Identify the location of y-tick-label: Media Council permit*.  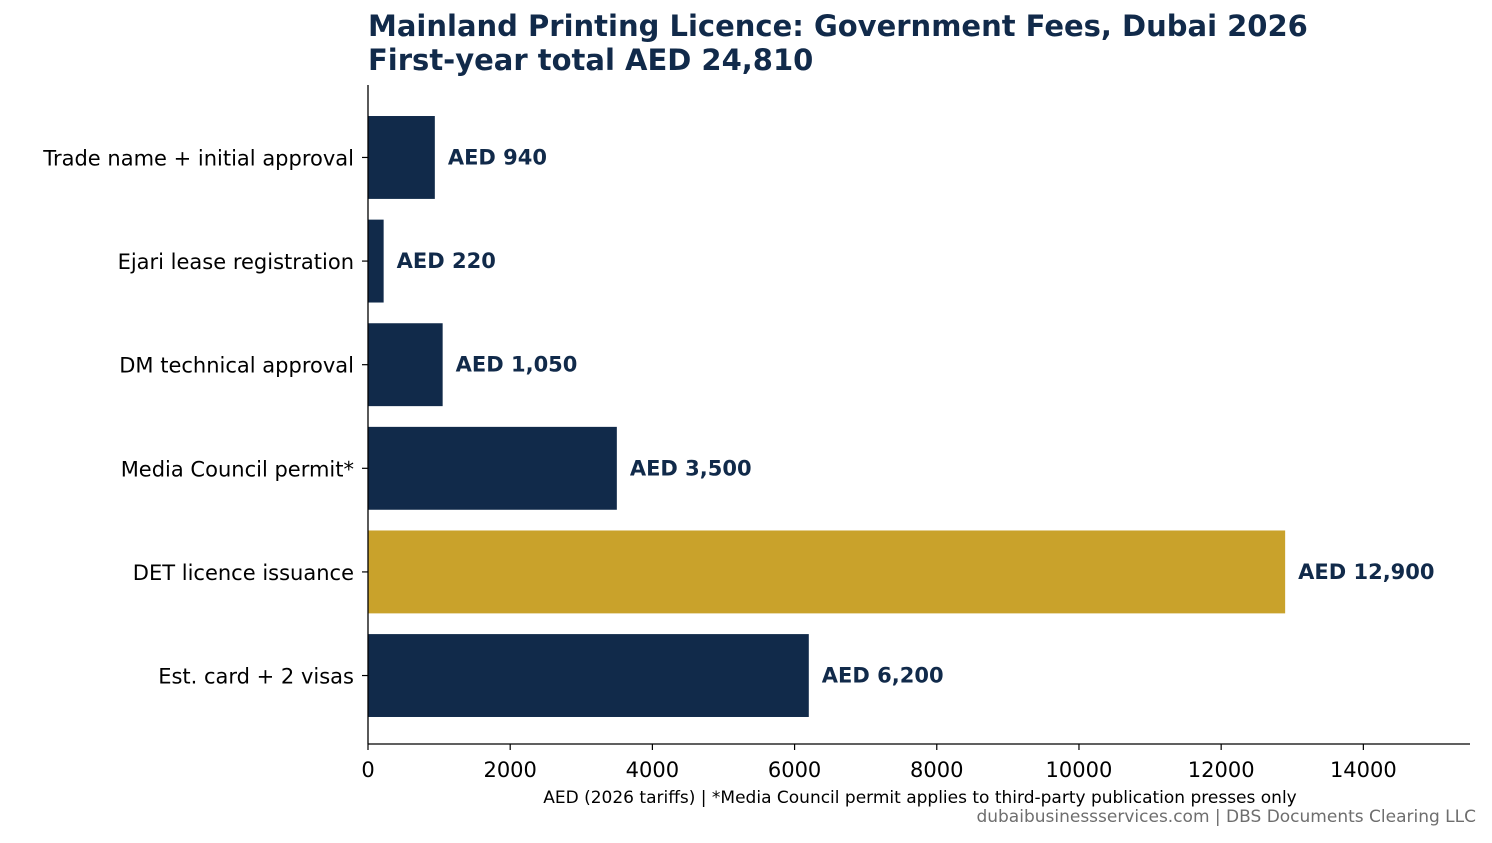
(237, 469).